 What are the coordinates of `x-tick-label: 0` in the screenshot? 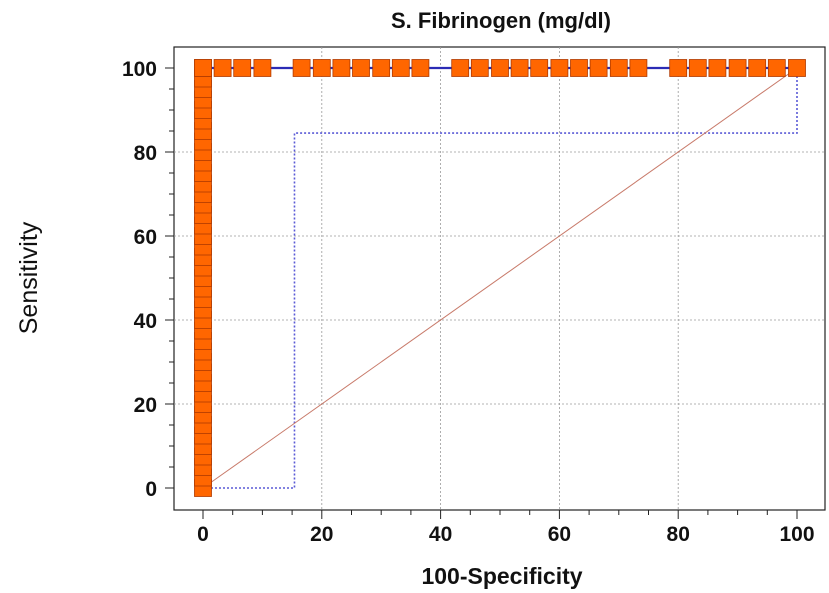 It's located at (203, 534).